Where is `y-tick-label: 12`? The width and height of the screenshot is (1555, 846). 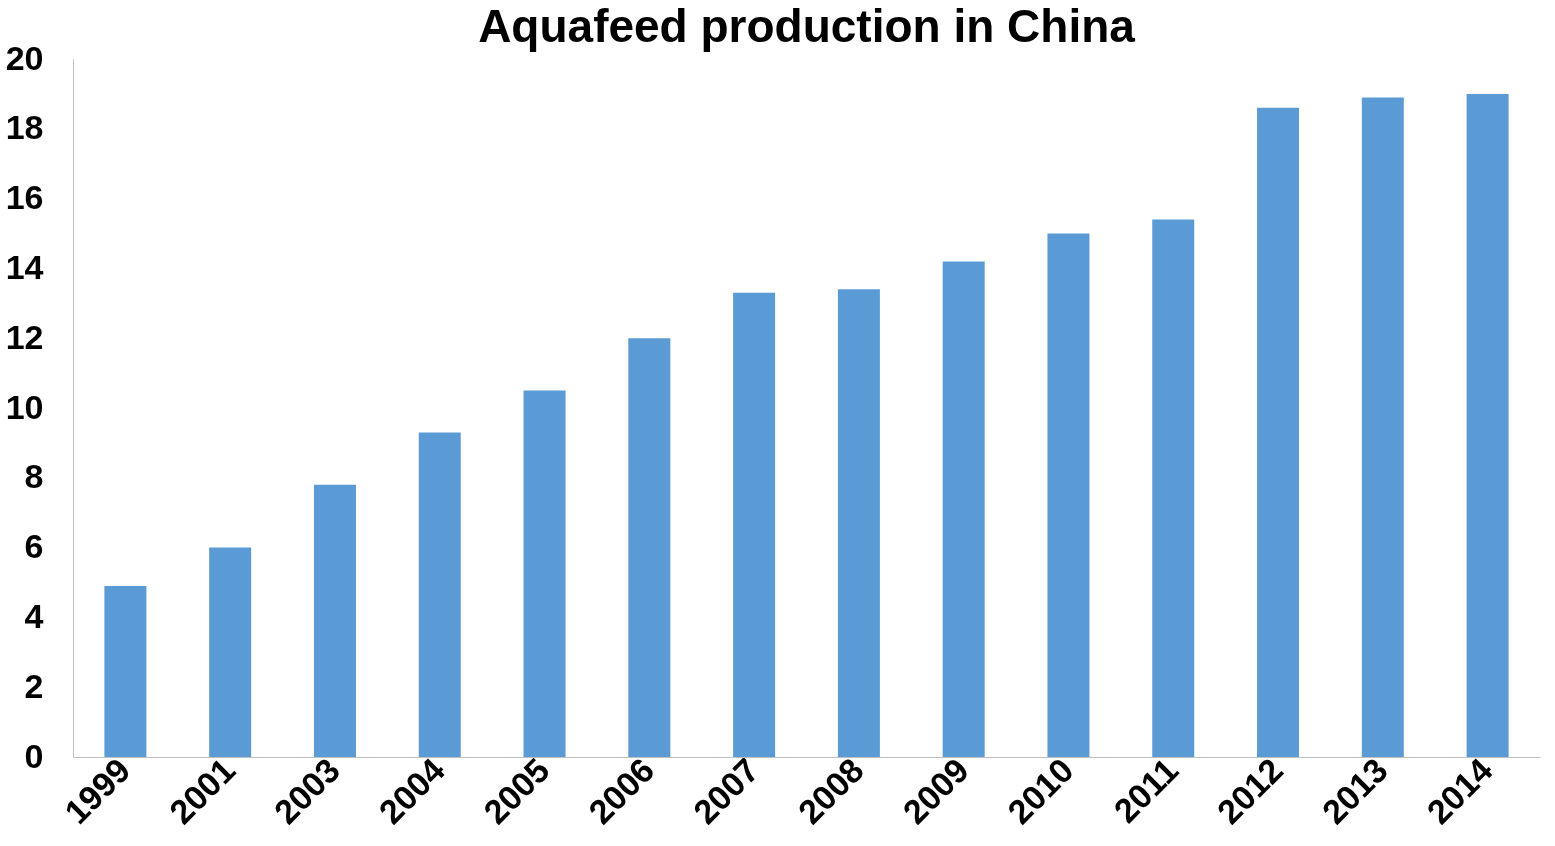
y-tick-label: 12 is located at coordinates (24, 336).